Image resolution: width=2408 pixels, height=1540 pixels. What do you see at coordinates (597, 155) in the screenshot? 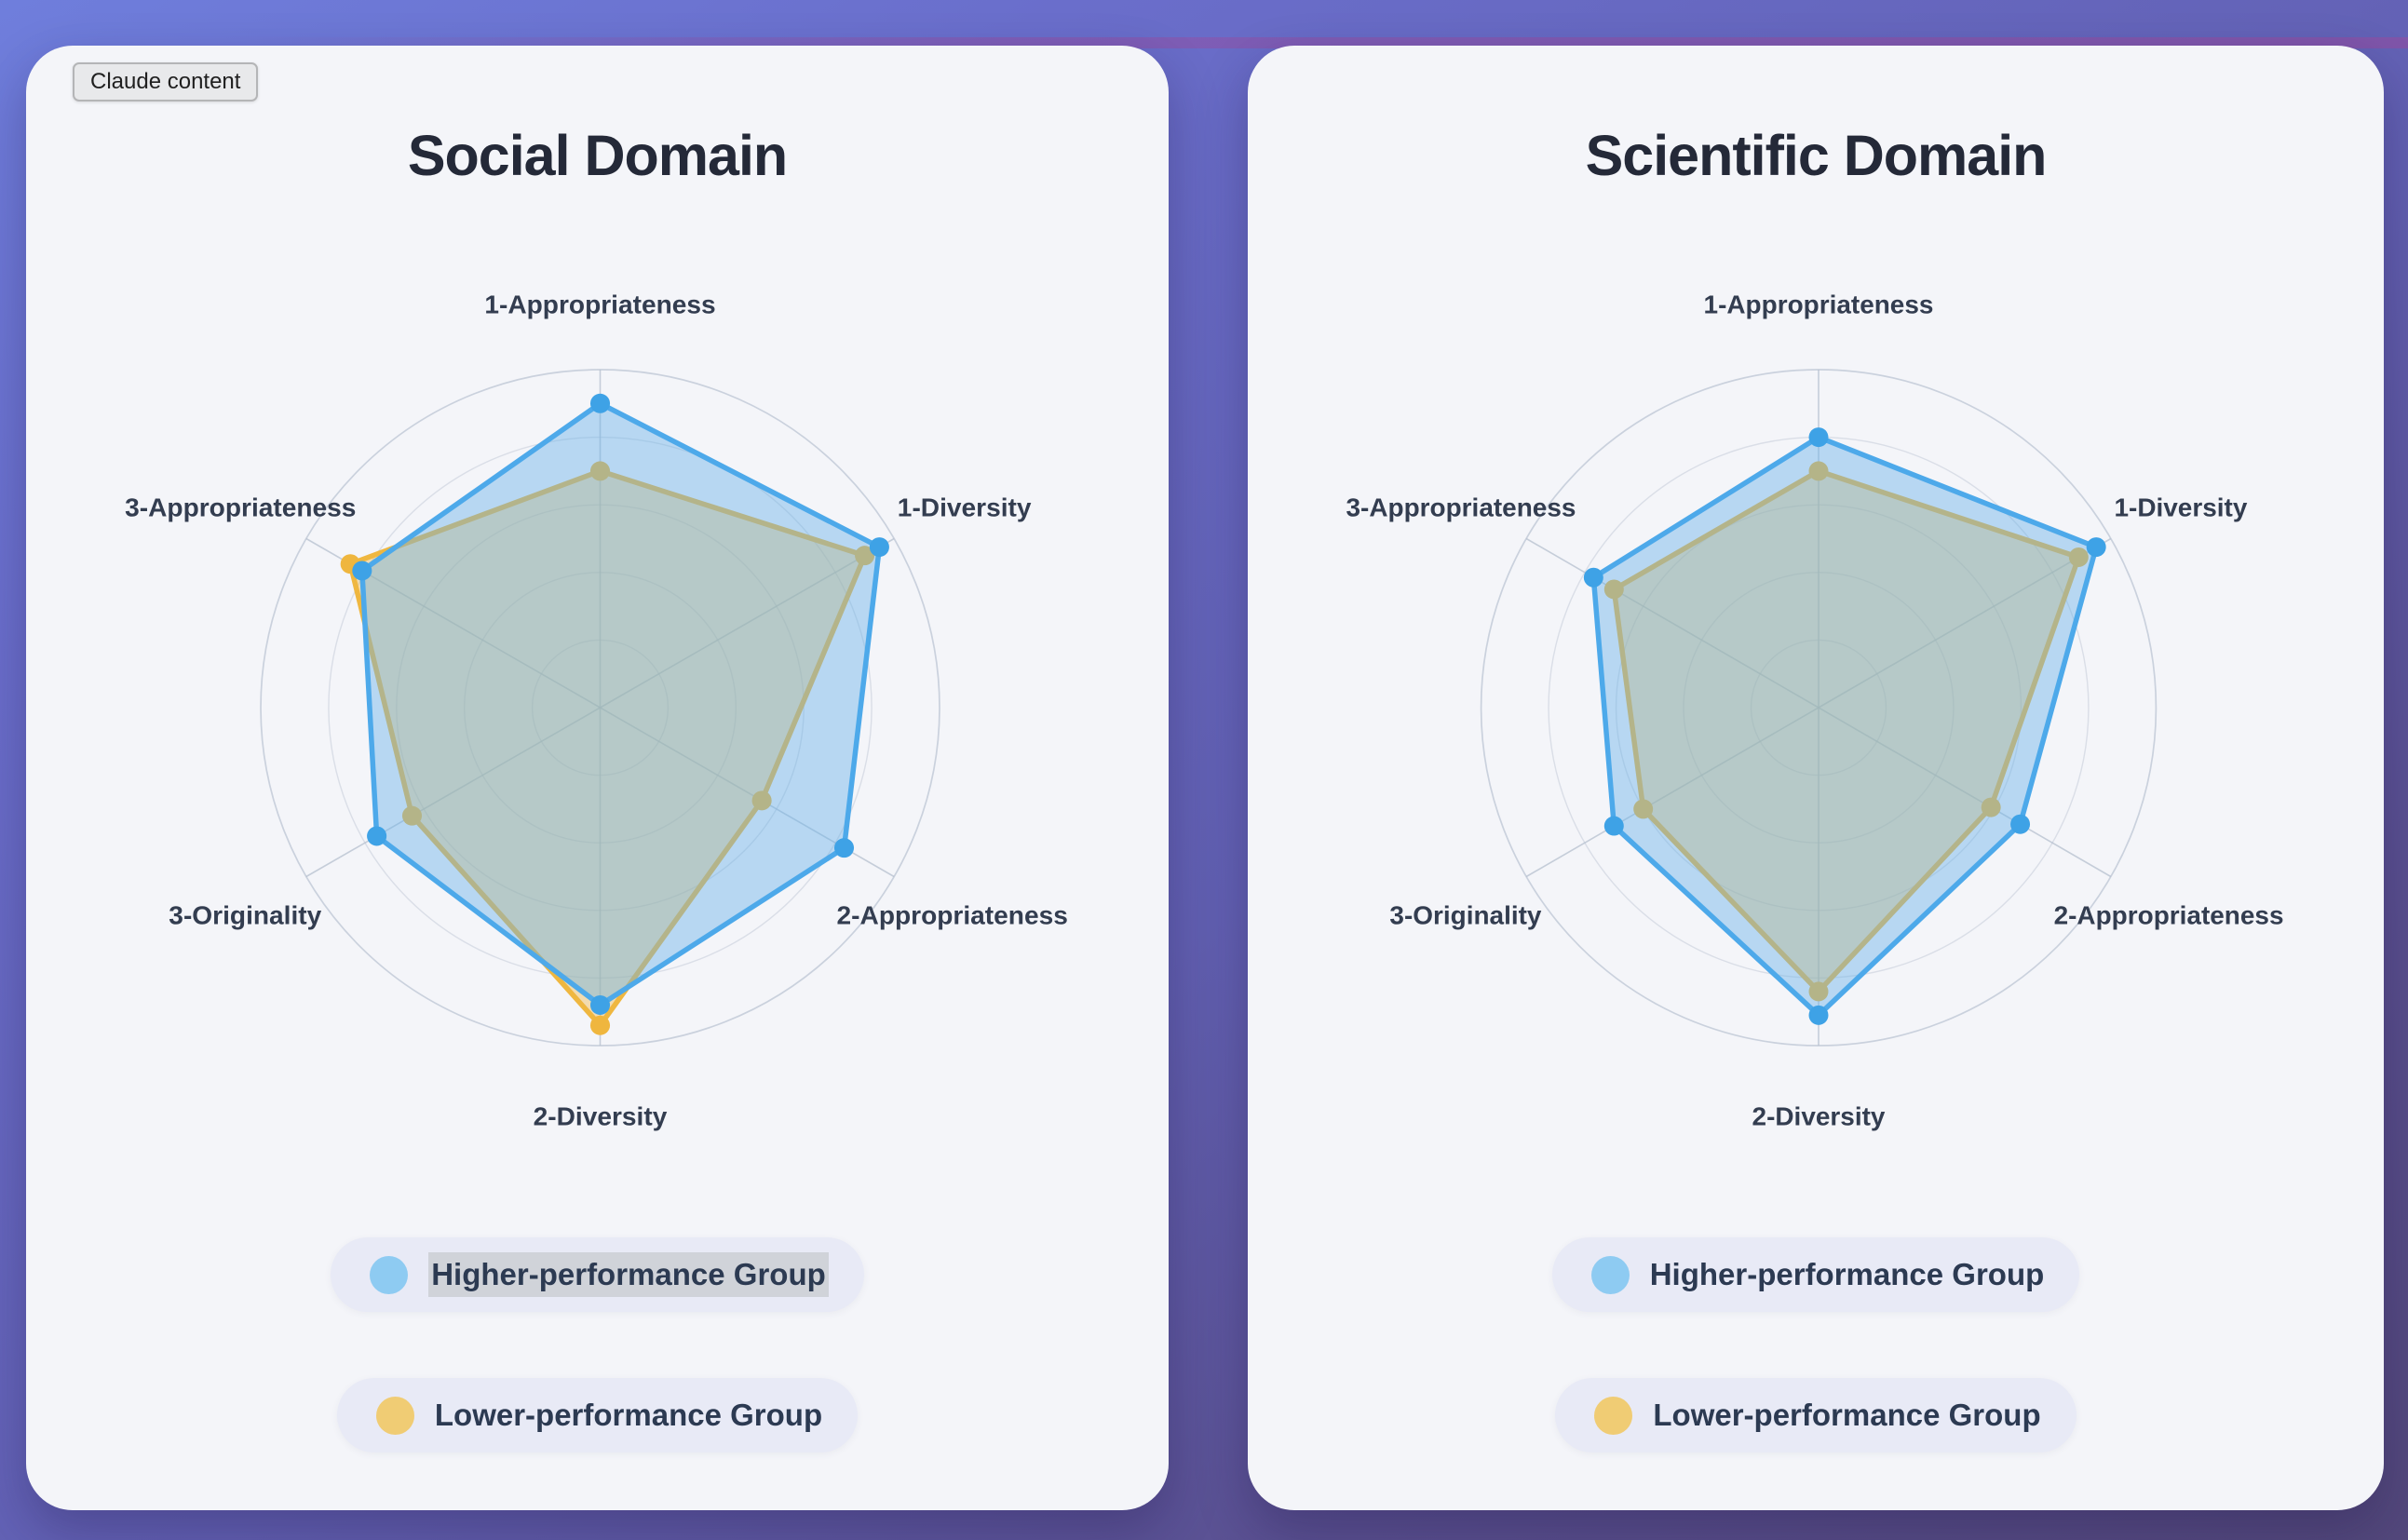
I see `page-title: Social Domain` at bounding box center [597, 155].